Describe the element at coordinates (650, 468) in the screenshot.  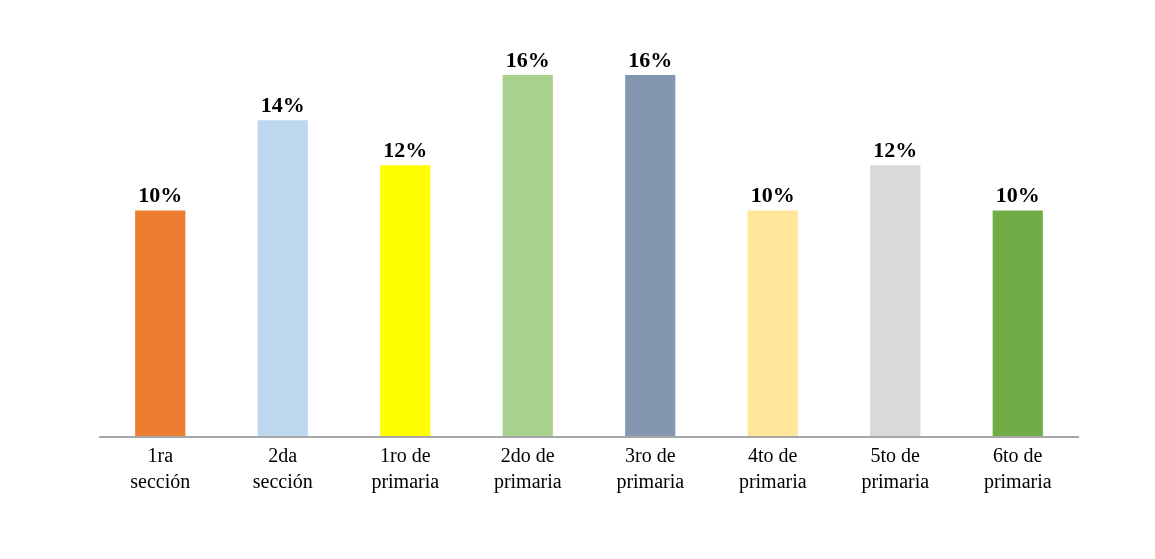
I see `x-tick-label: 3ro de primaria` at that location.